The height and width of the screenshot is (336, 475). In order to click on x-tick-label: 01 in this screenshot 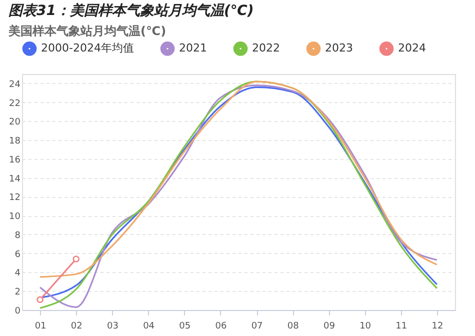, I will do `click(40, 327)`.